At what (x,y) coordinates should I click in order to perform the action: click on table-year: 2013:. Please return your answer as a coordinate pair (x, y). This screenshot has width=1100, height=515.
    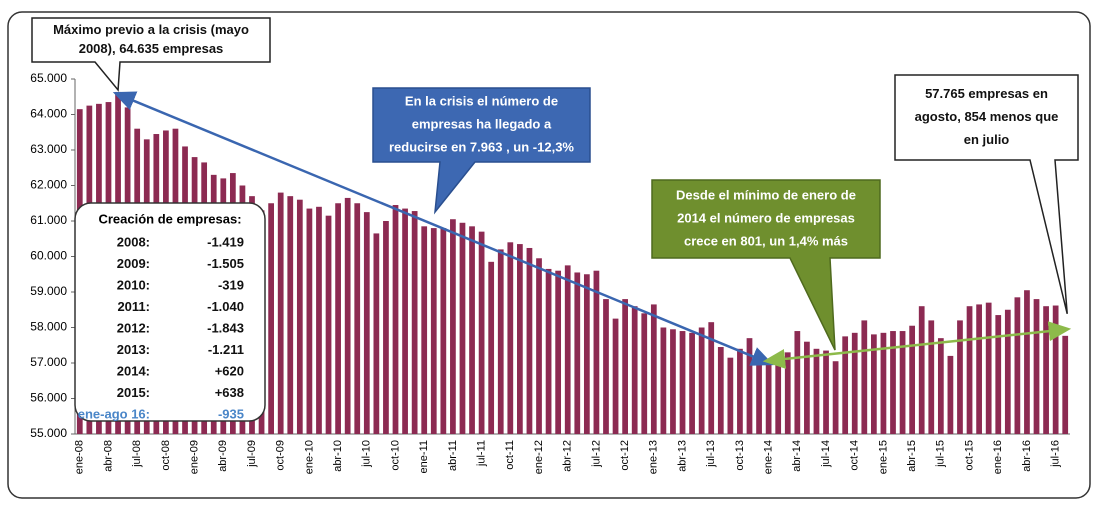
    Looking at the image, I should click on (133, 349).